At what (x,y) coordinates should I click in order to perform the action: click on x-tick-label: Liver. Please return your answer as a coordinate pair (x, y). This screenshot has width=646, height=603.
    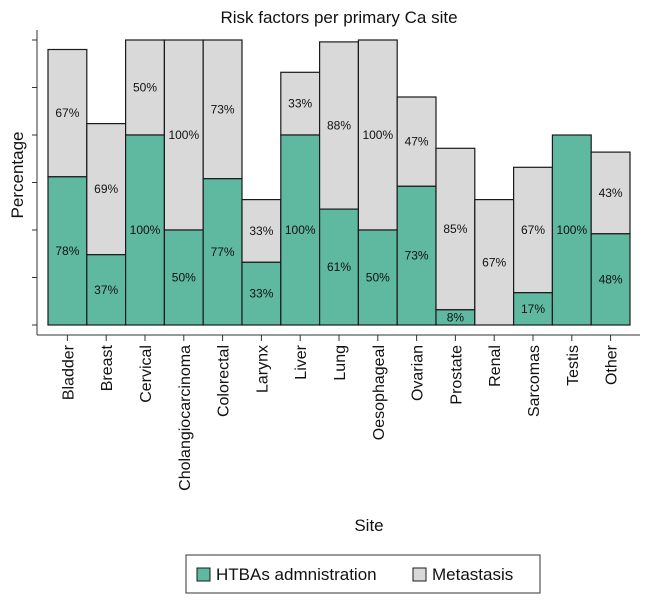
    Looking at the image, I should click on (301, 361).